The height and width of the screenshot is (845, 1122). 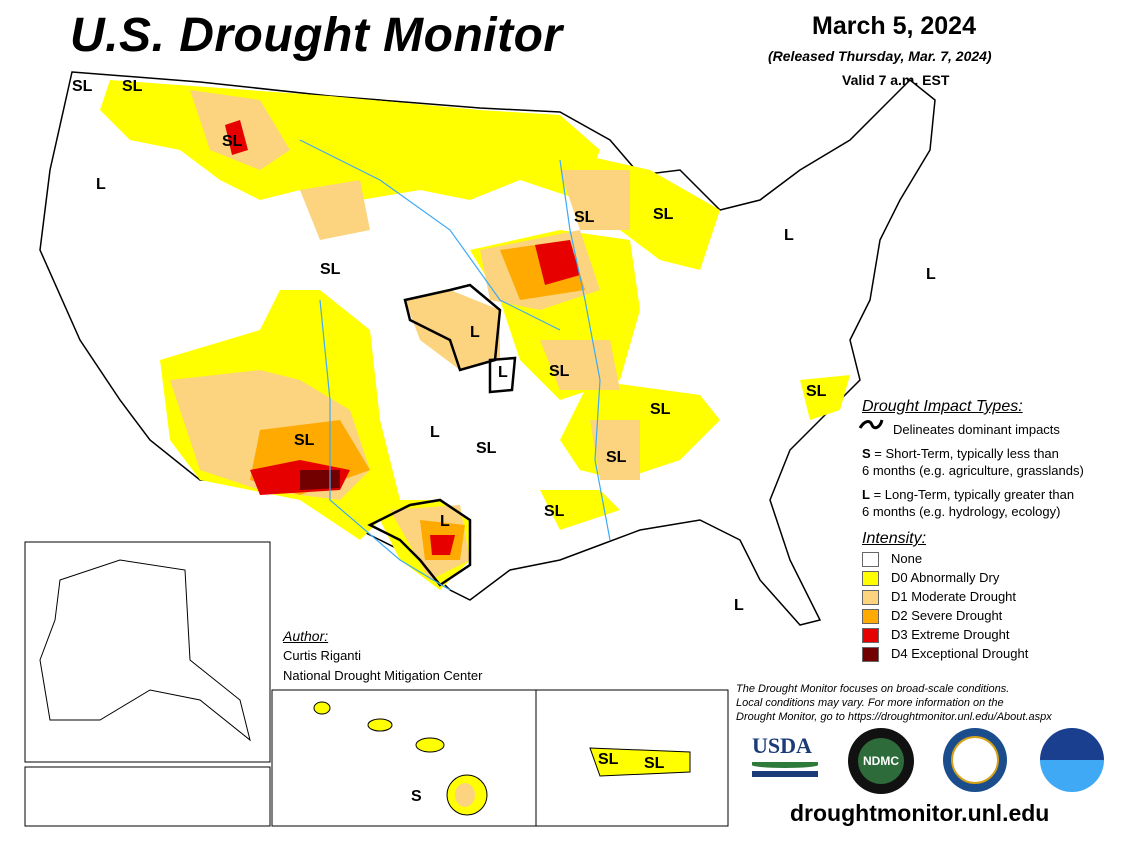 I want to click on delineates-text: Delineates dominant impacts, so click(x=976, y=429).